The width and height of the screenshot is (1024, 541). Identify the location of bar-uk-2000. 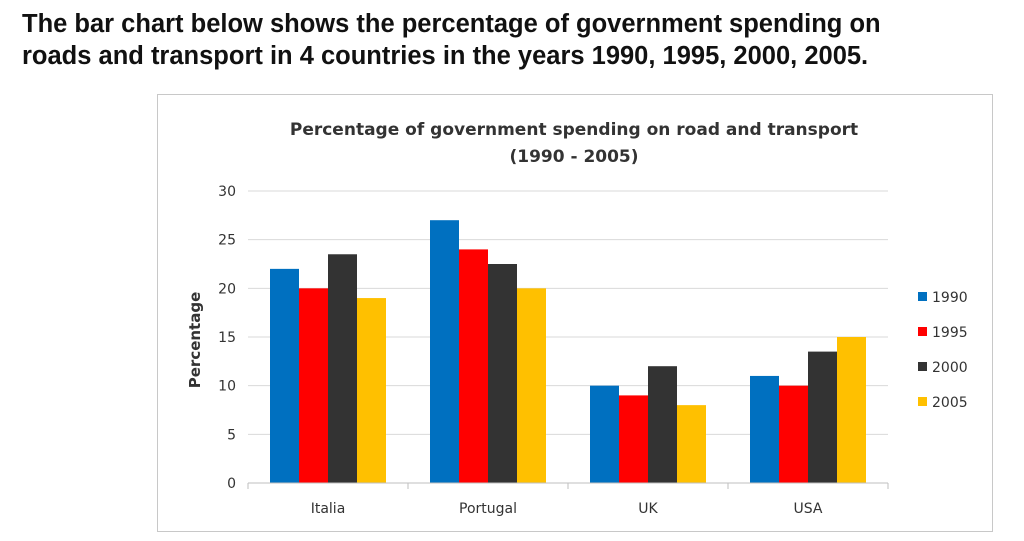
(662, 424).